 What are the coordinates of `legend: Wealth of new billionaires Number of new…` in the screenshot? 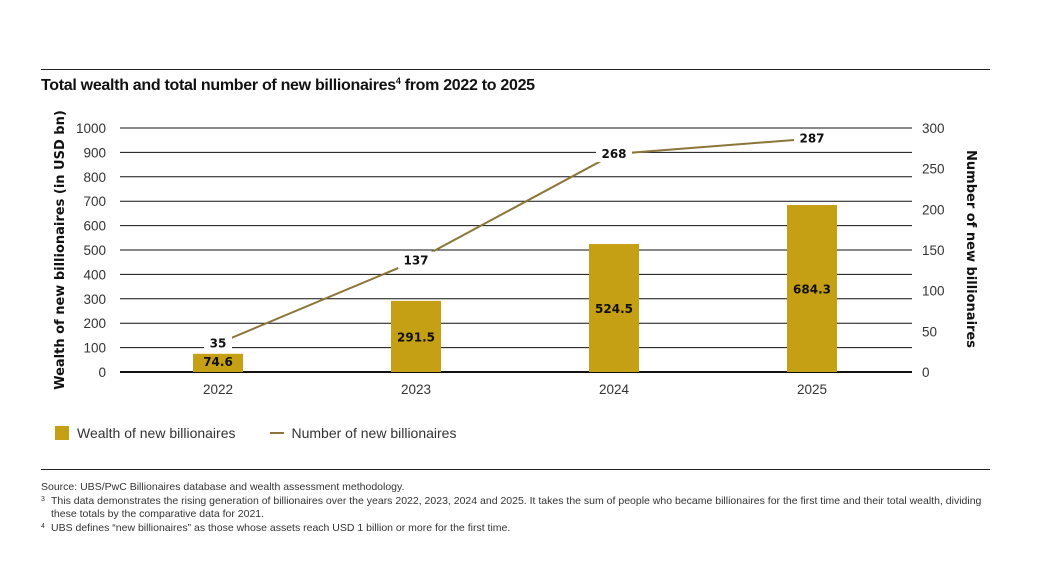 It's located at (272, 433).